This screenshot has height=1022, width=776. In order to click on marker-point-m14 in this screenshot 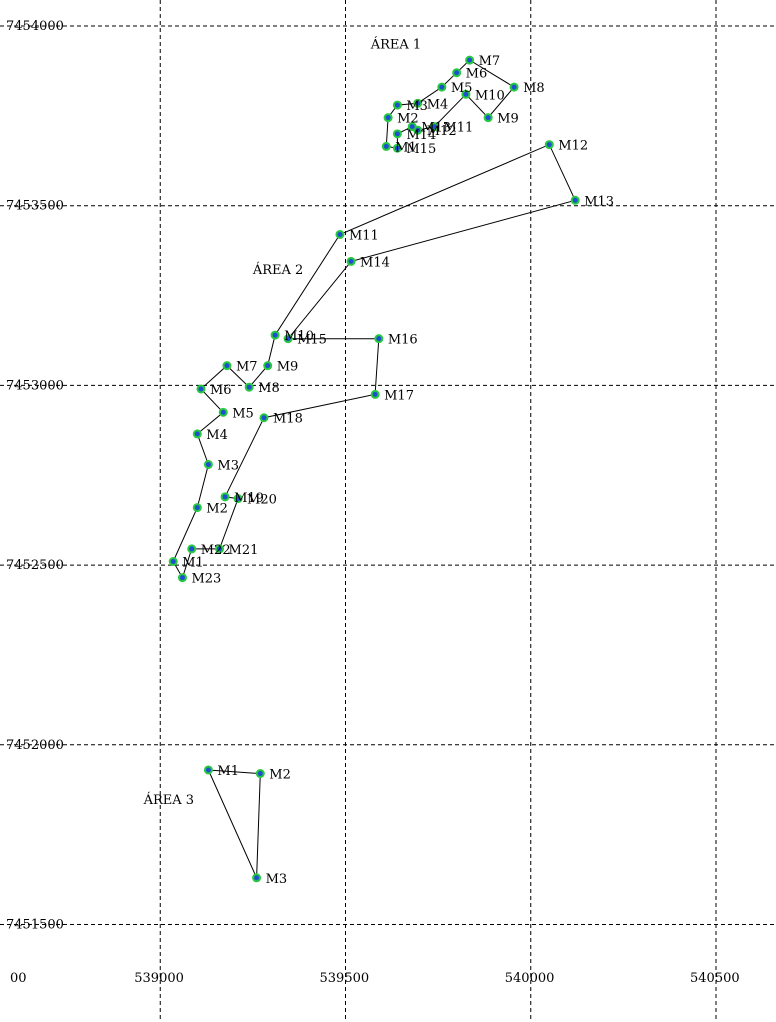, I will do `click(397, 134)`.